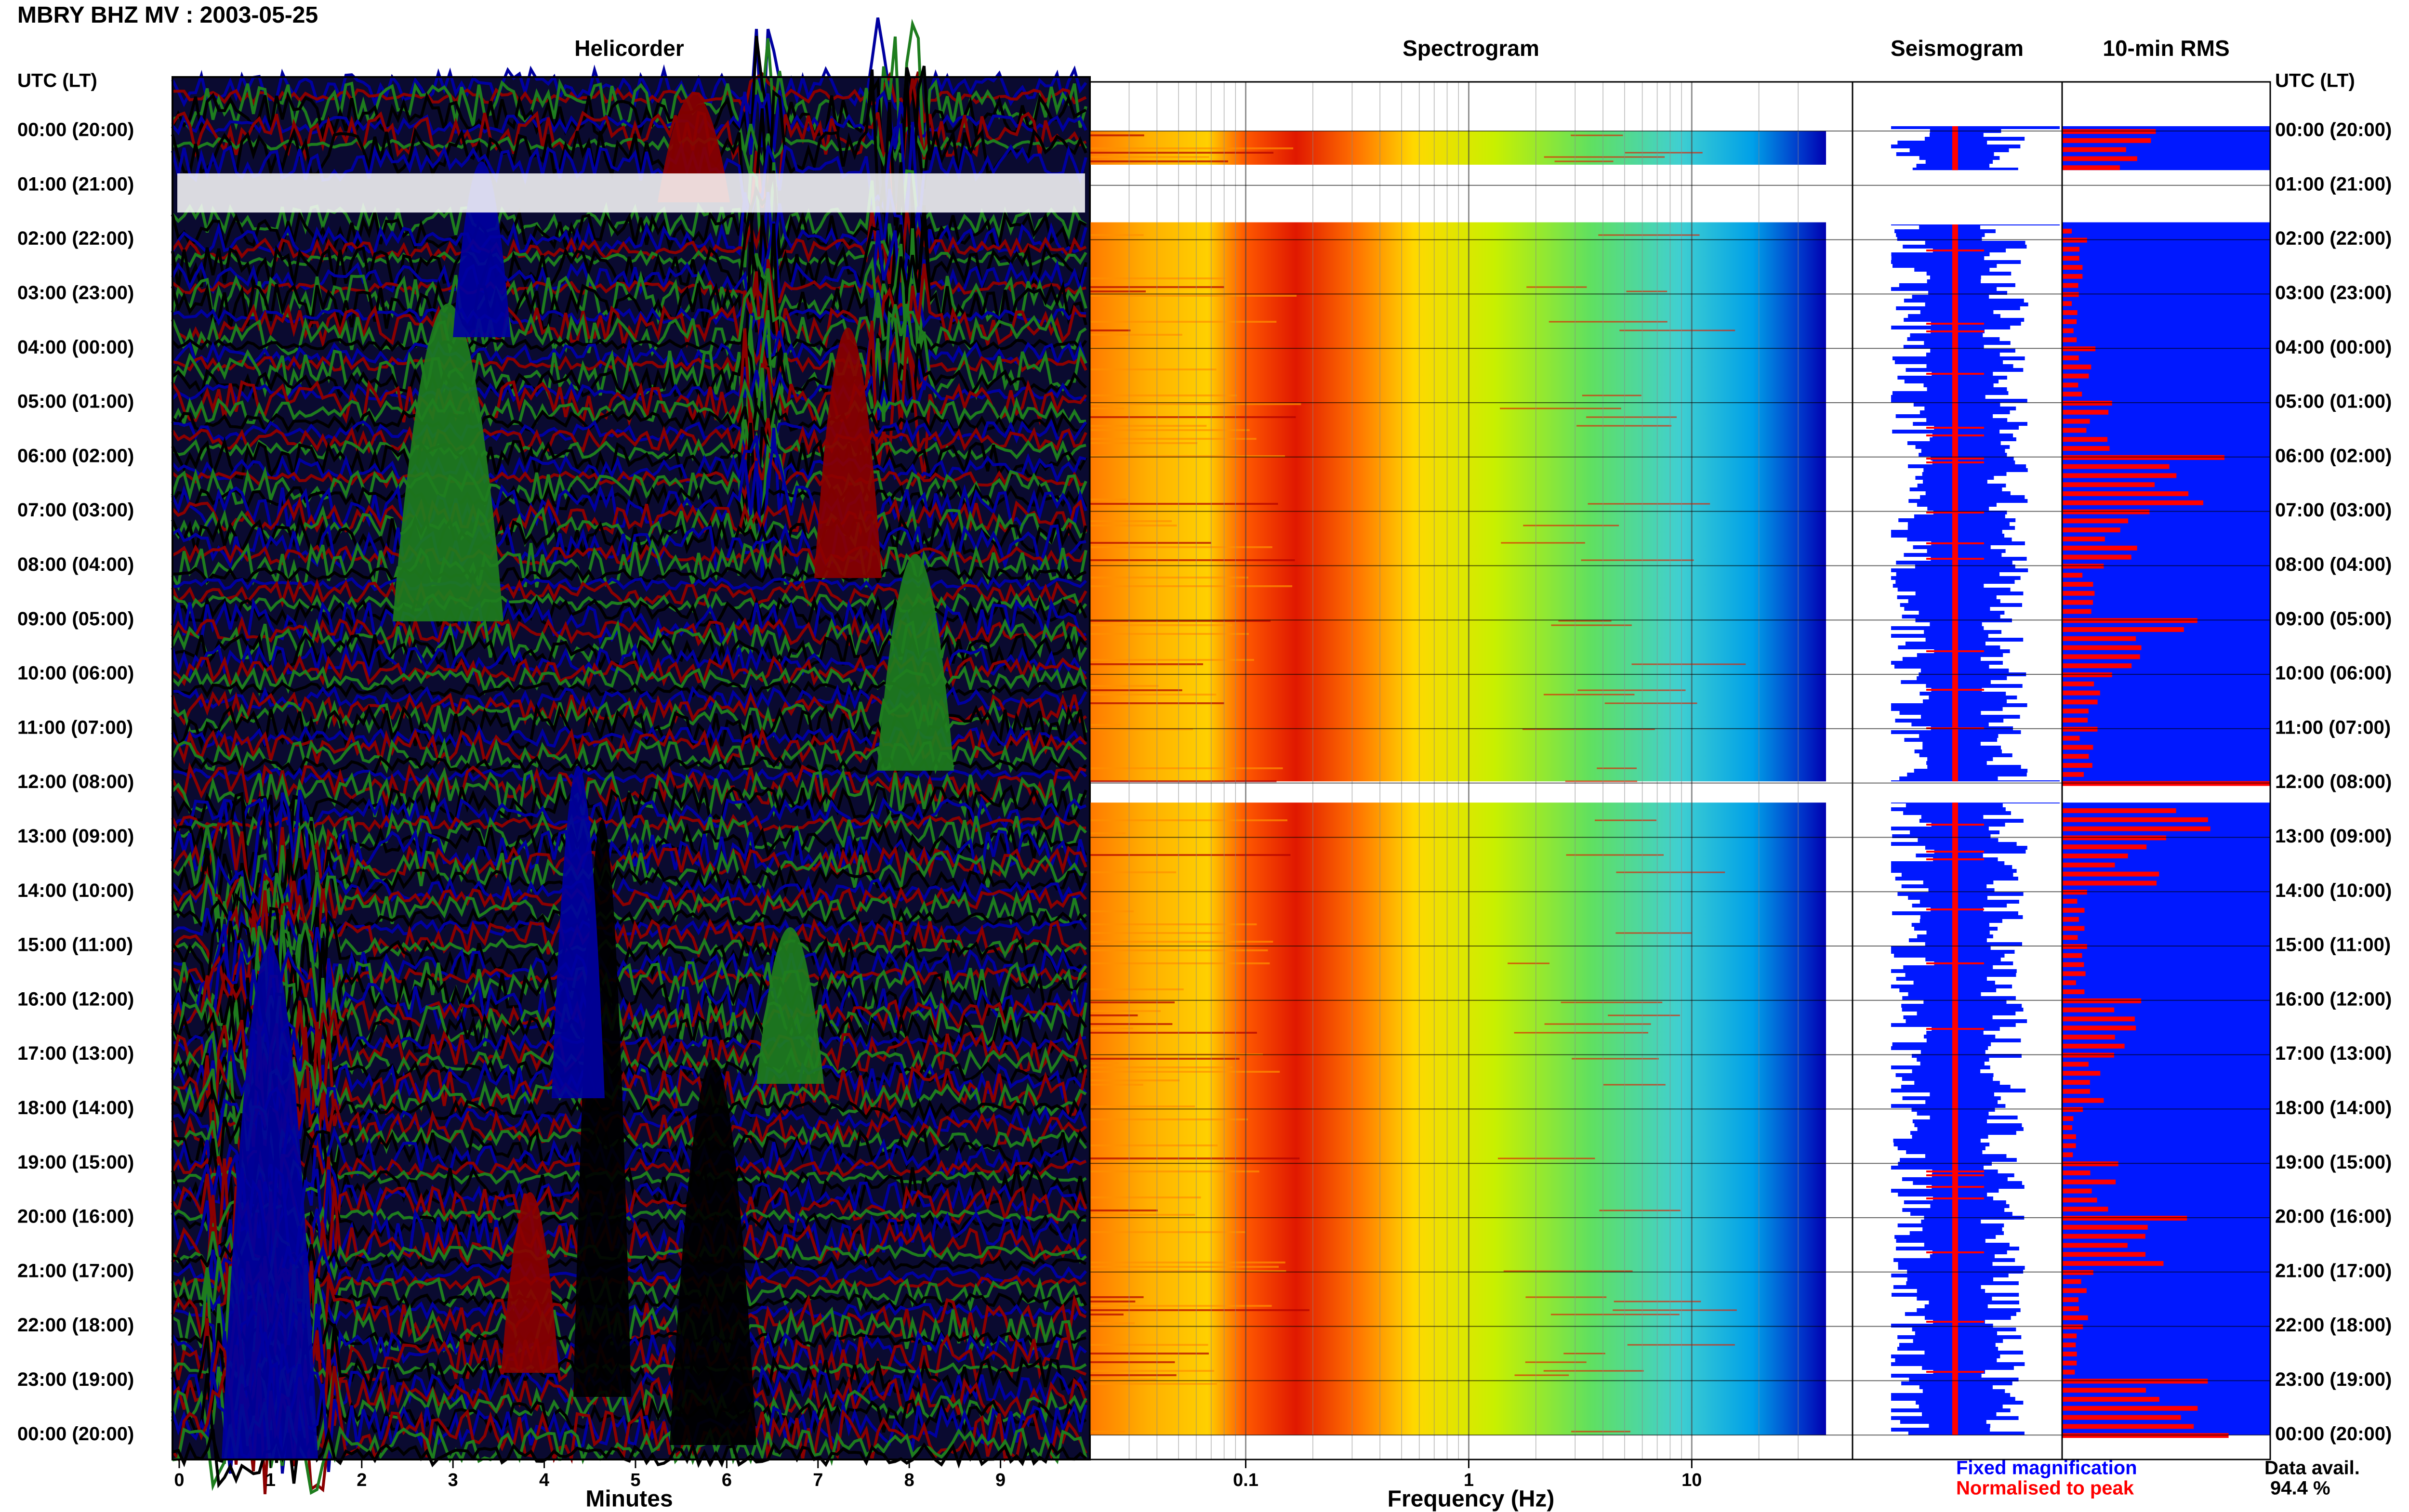  I want to click on time-label-left: 04:00 (00:00), so click(75, 347).